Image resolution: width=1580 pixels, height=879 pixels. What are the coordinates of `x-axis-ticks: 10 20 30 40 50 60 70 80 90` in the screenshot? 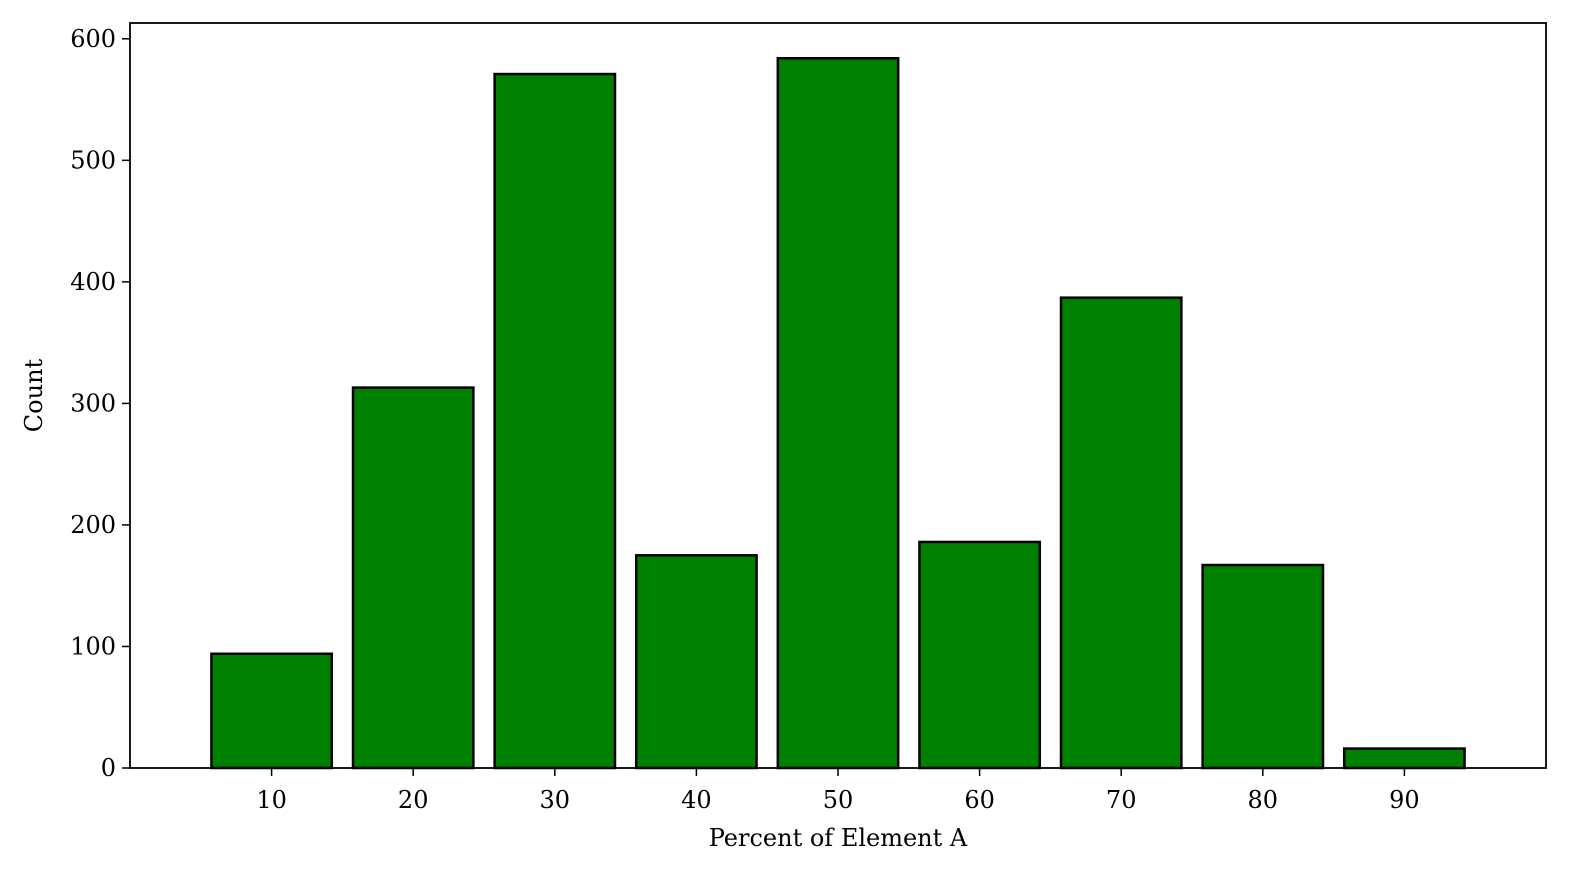 It's located at (838, 791).